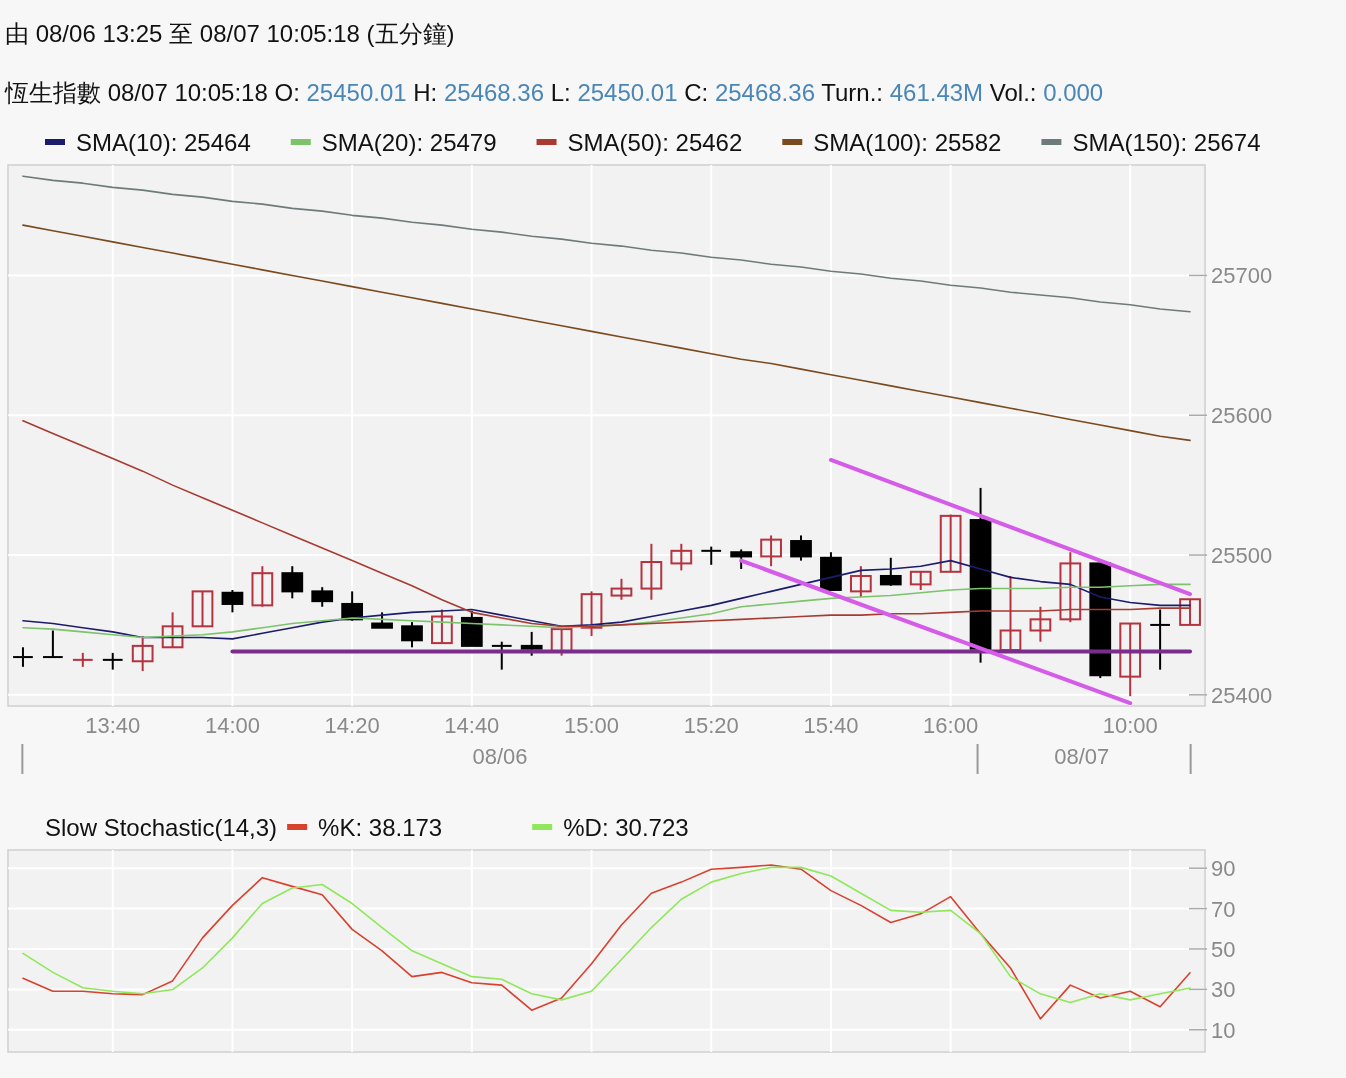 The image size is (1346, 1078). Describe the element at coordinates (163, 142) in the screenshot. I see `legend-label: SMA(10): 25464` at that location.